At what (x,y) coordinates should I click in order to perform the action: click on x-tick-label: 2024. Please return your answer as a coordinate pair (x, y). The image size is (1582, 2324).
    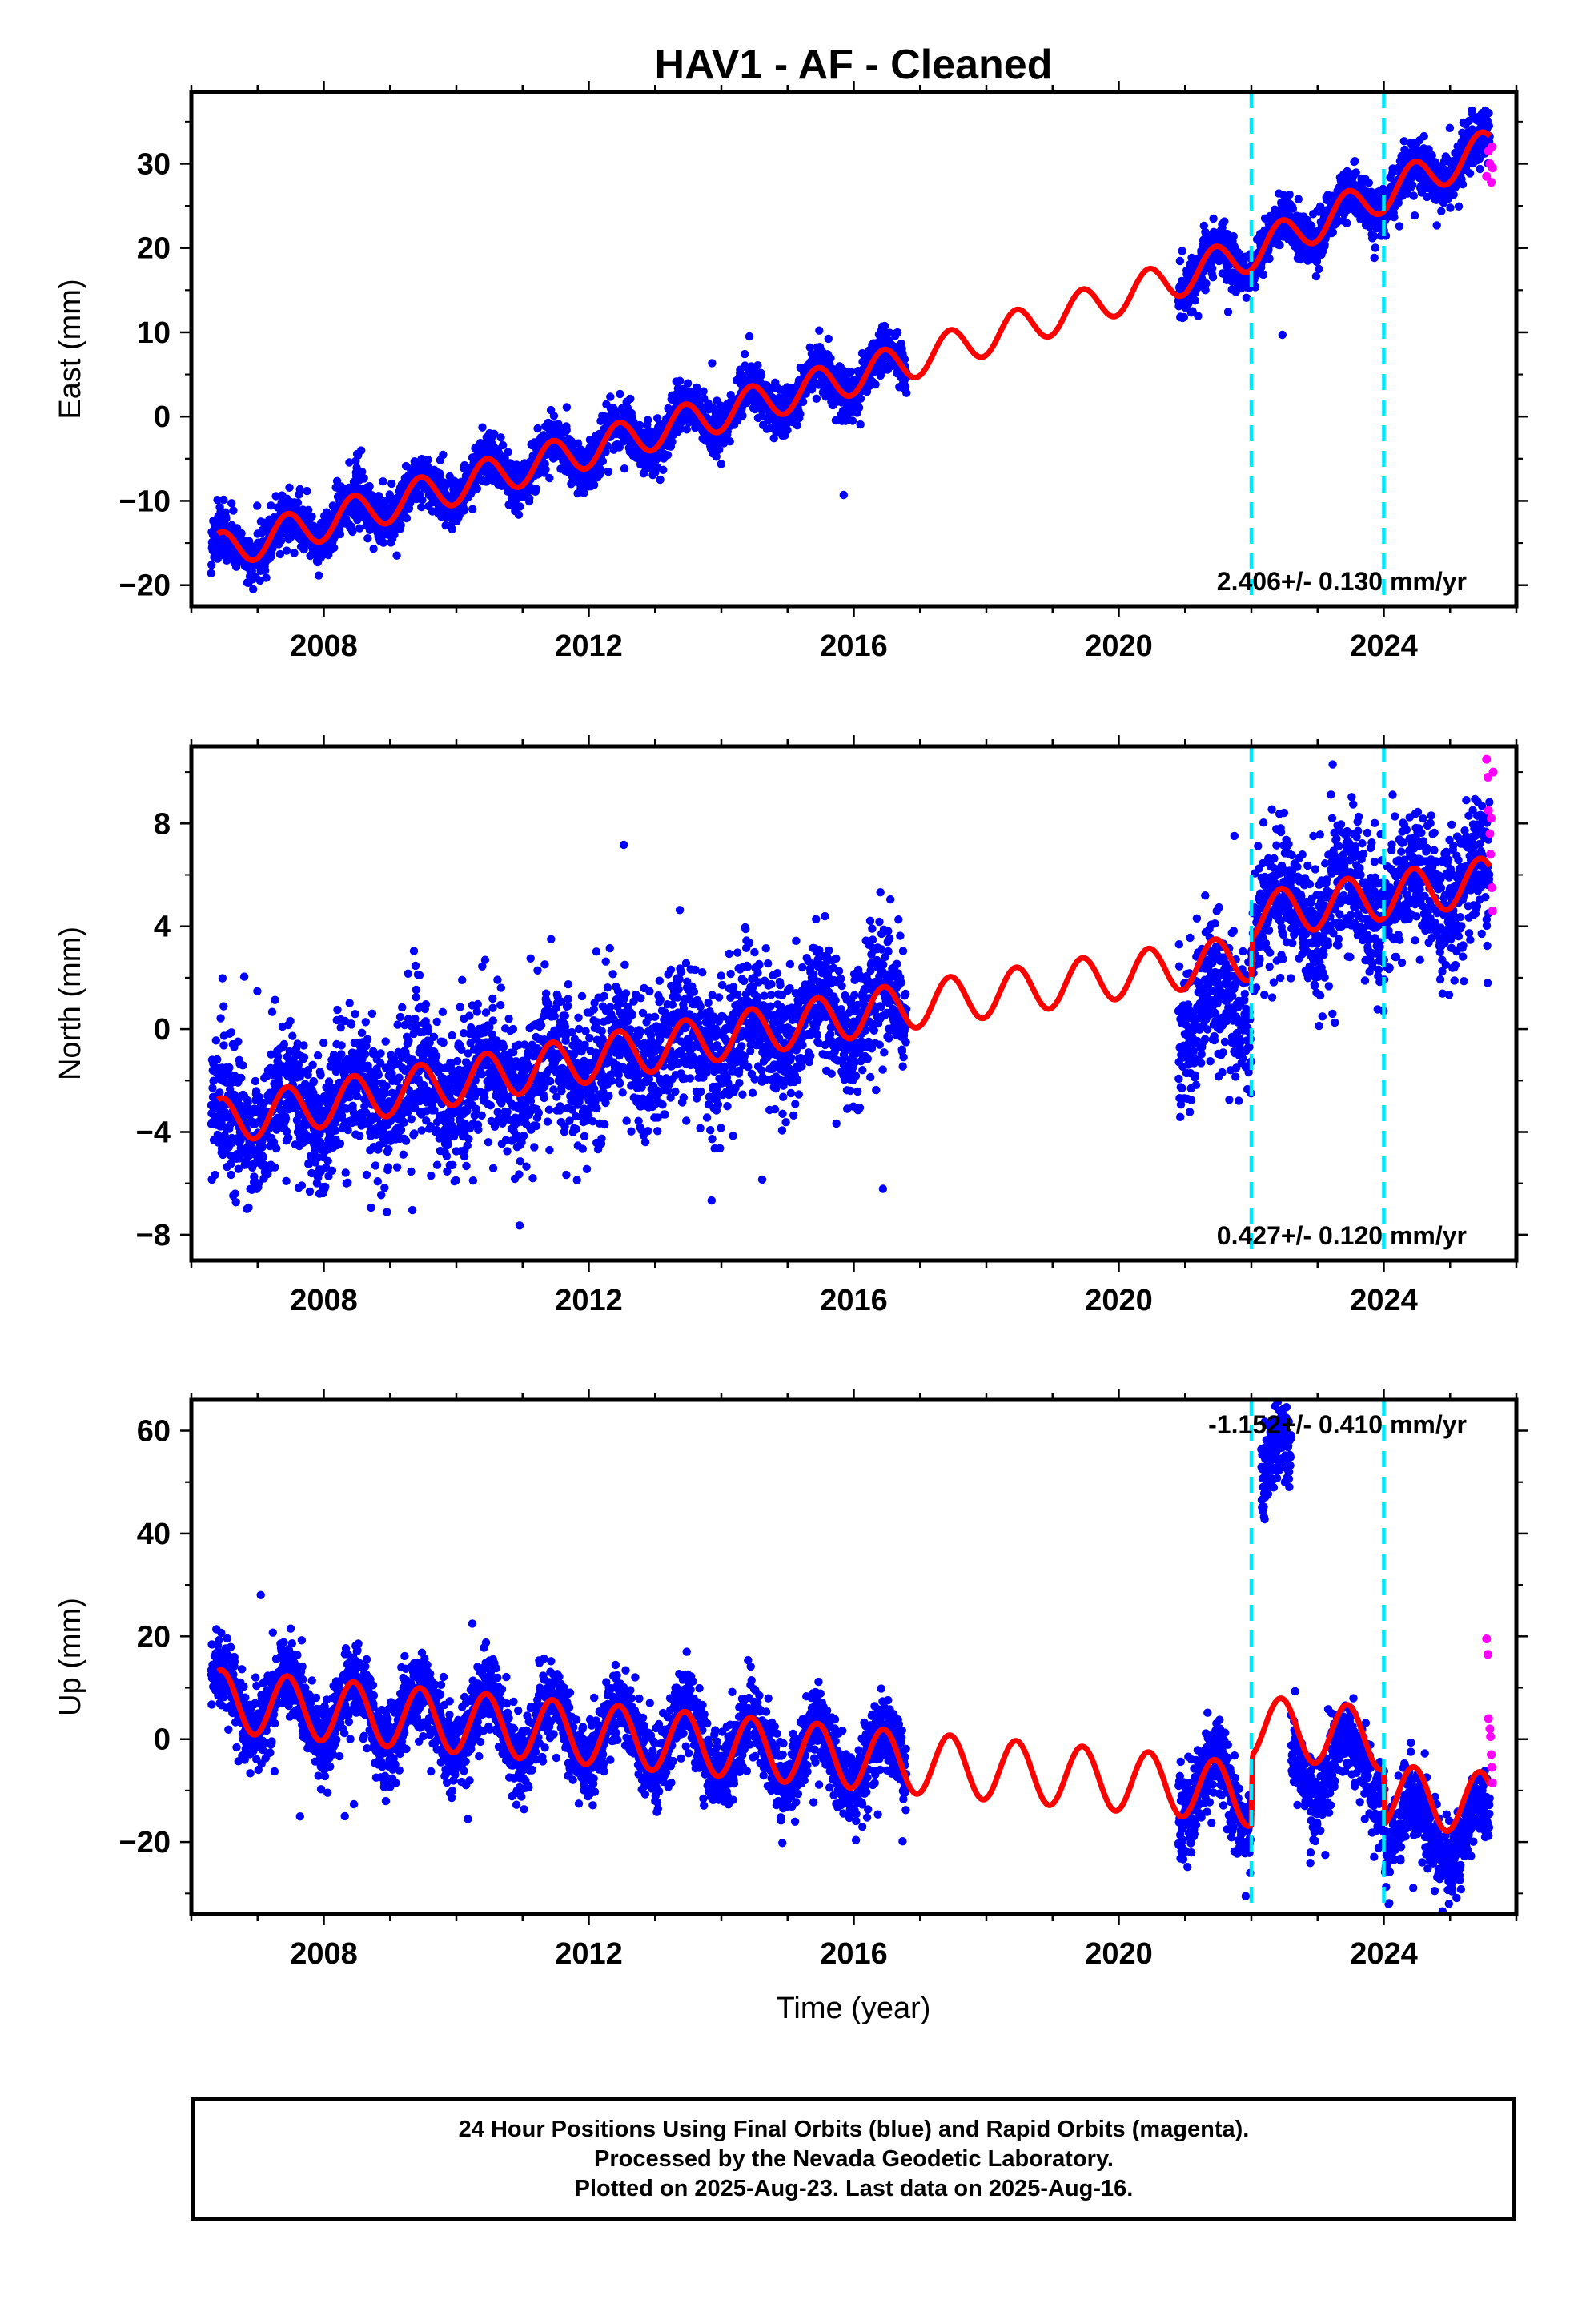
    Looking at the image, I should click on (1384, 646).